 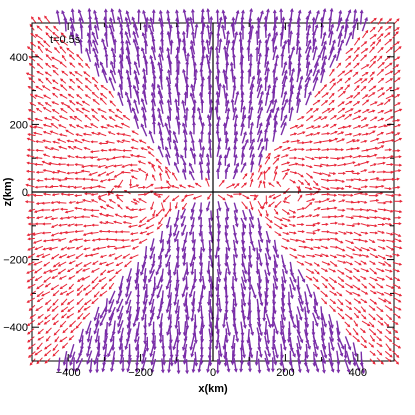 What do you see at coordinates (15, 328) in the screenshot?
I see `y-tick-label: −400` at bounding box center [15, 328].